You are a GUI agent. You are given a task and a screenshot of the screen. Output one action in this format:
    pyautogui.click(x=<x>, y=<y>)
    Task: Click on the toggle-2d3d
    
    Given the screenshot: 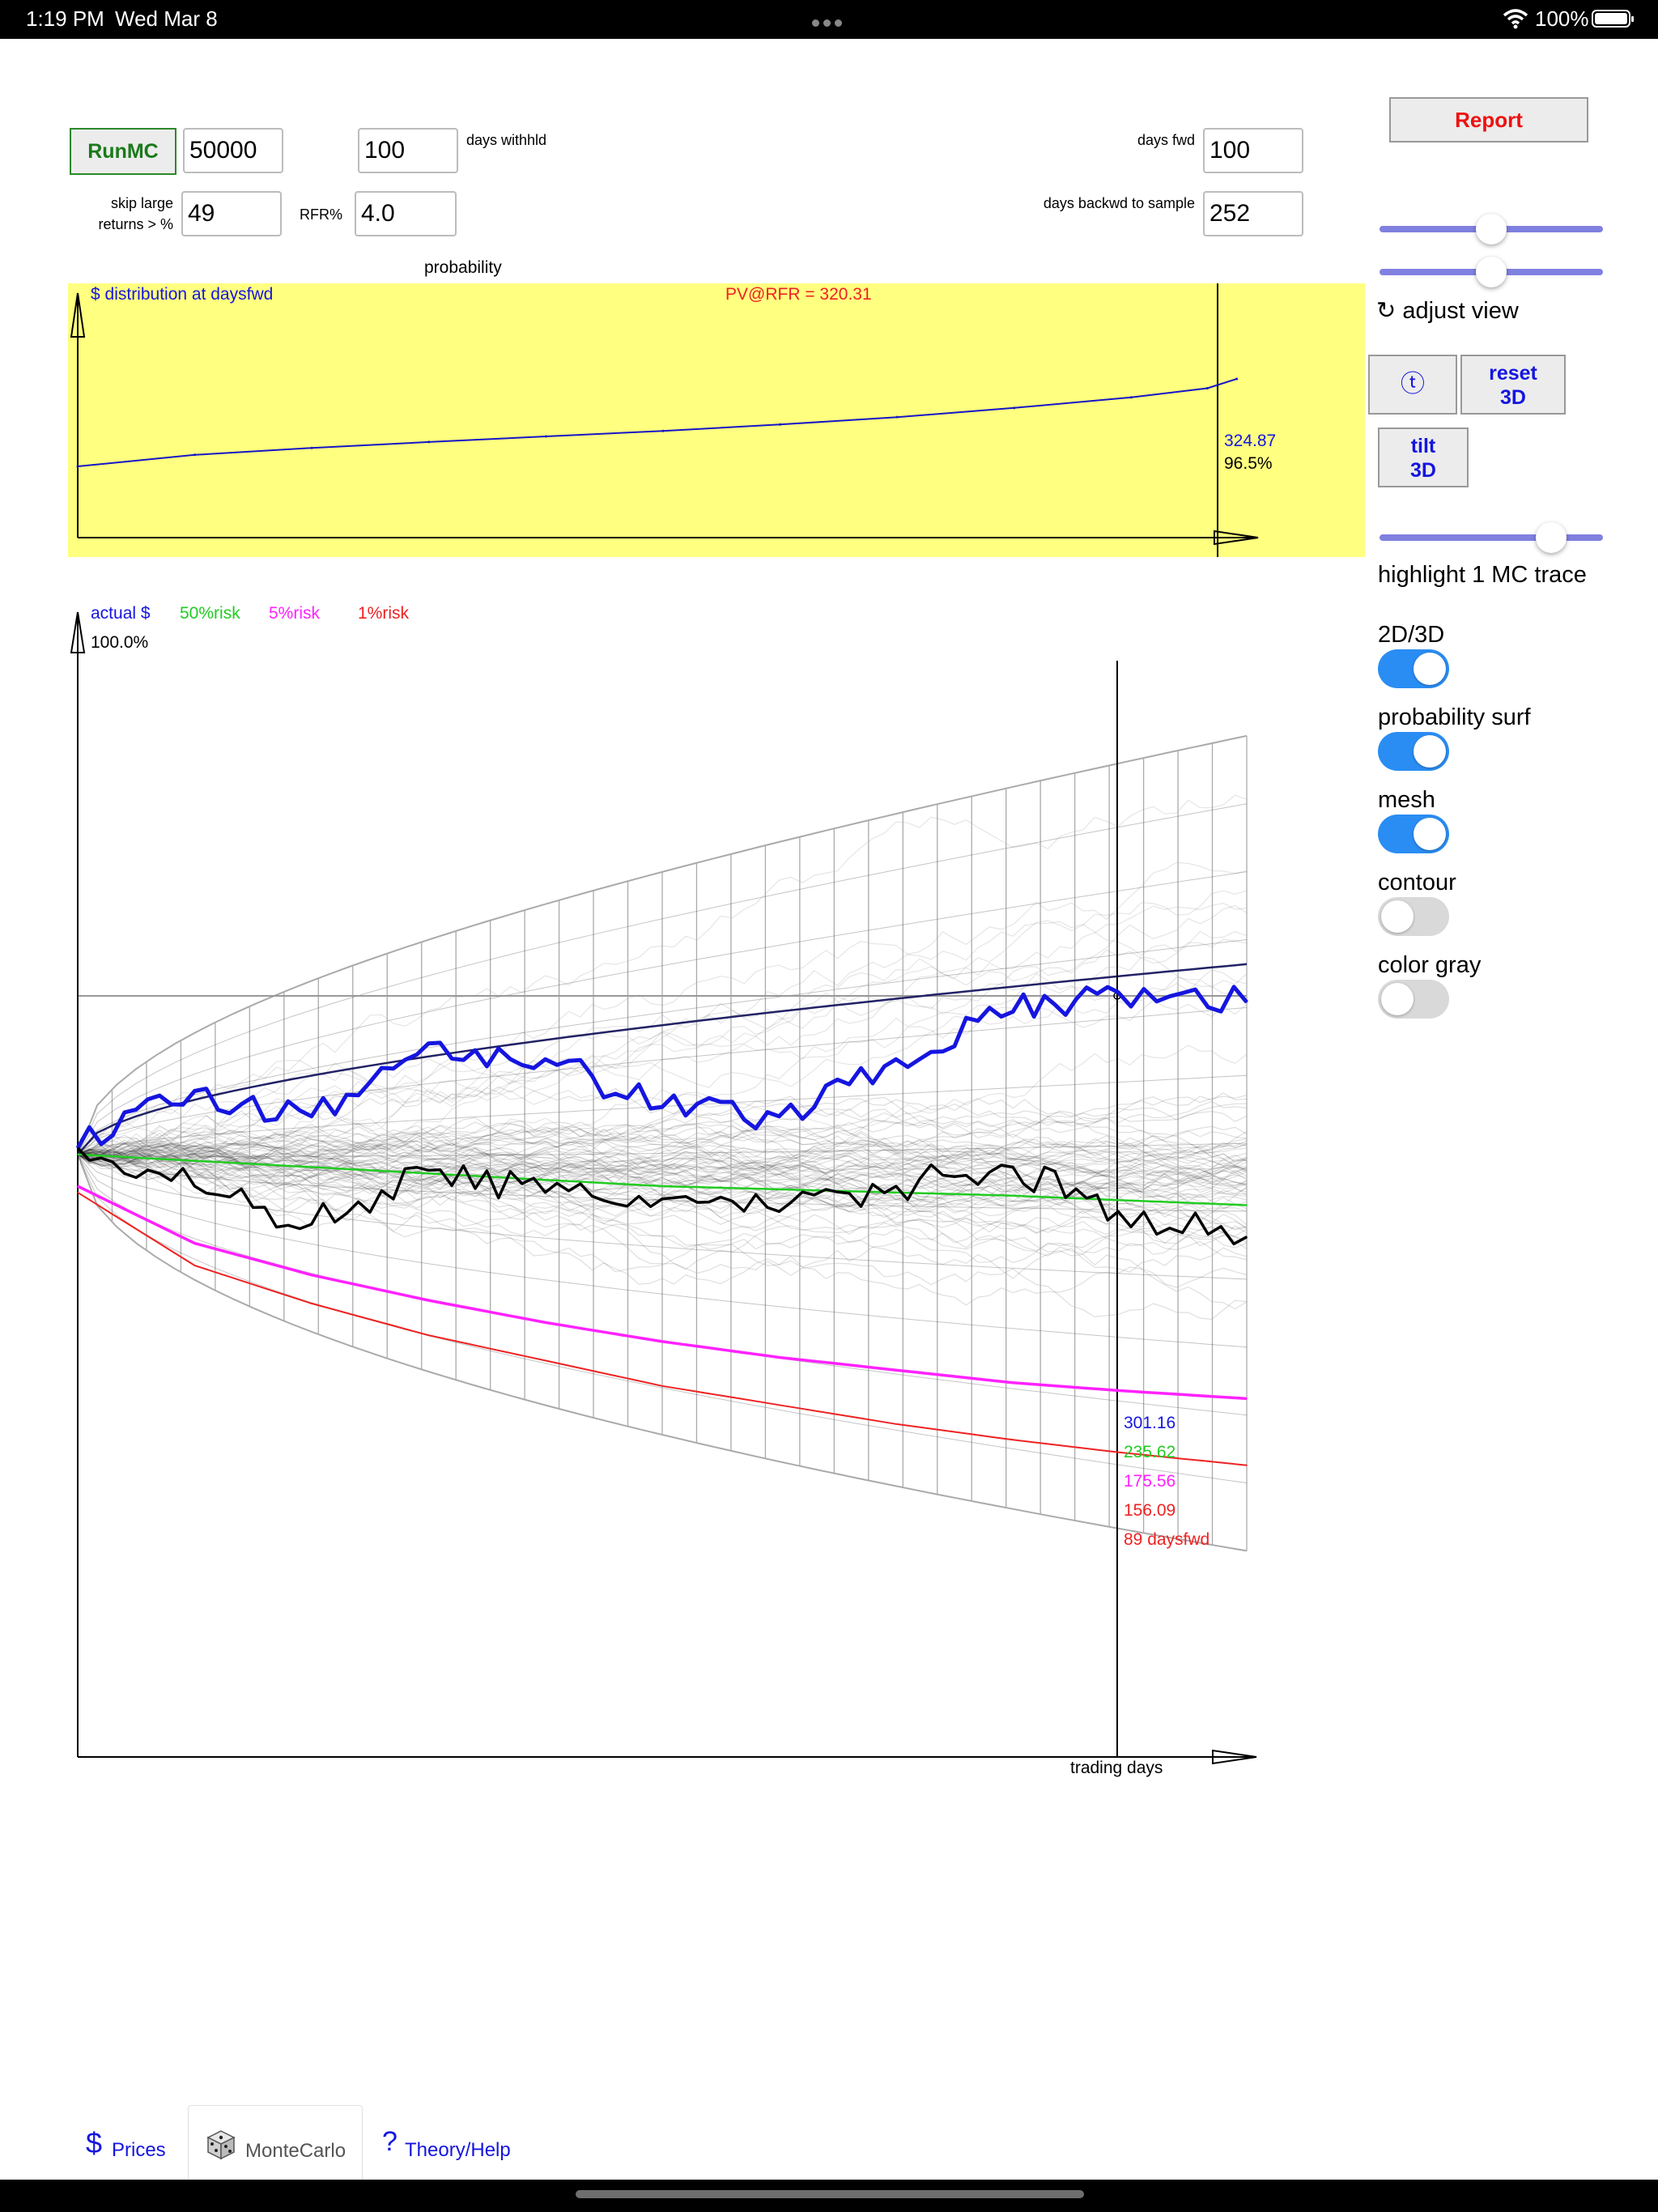 What is the action you would take?
    pyautogui.click(x=1413, y=669)
    